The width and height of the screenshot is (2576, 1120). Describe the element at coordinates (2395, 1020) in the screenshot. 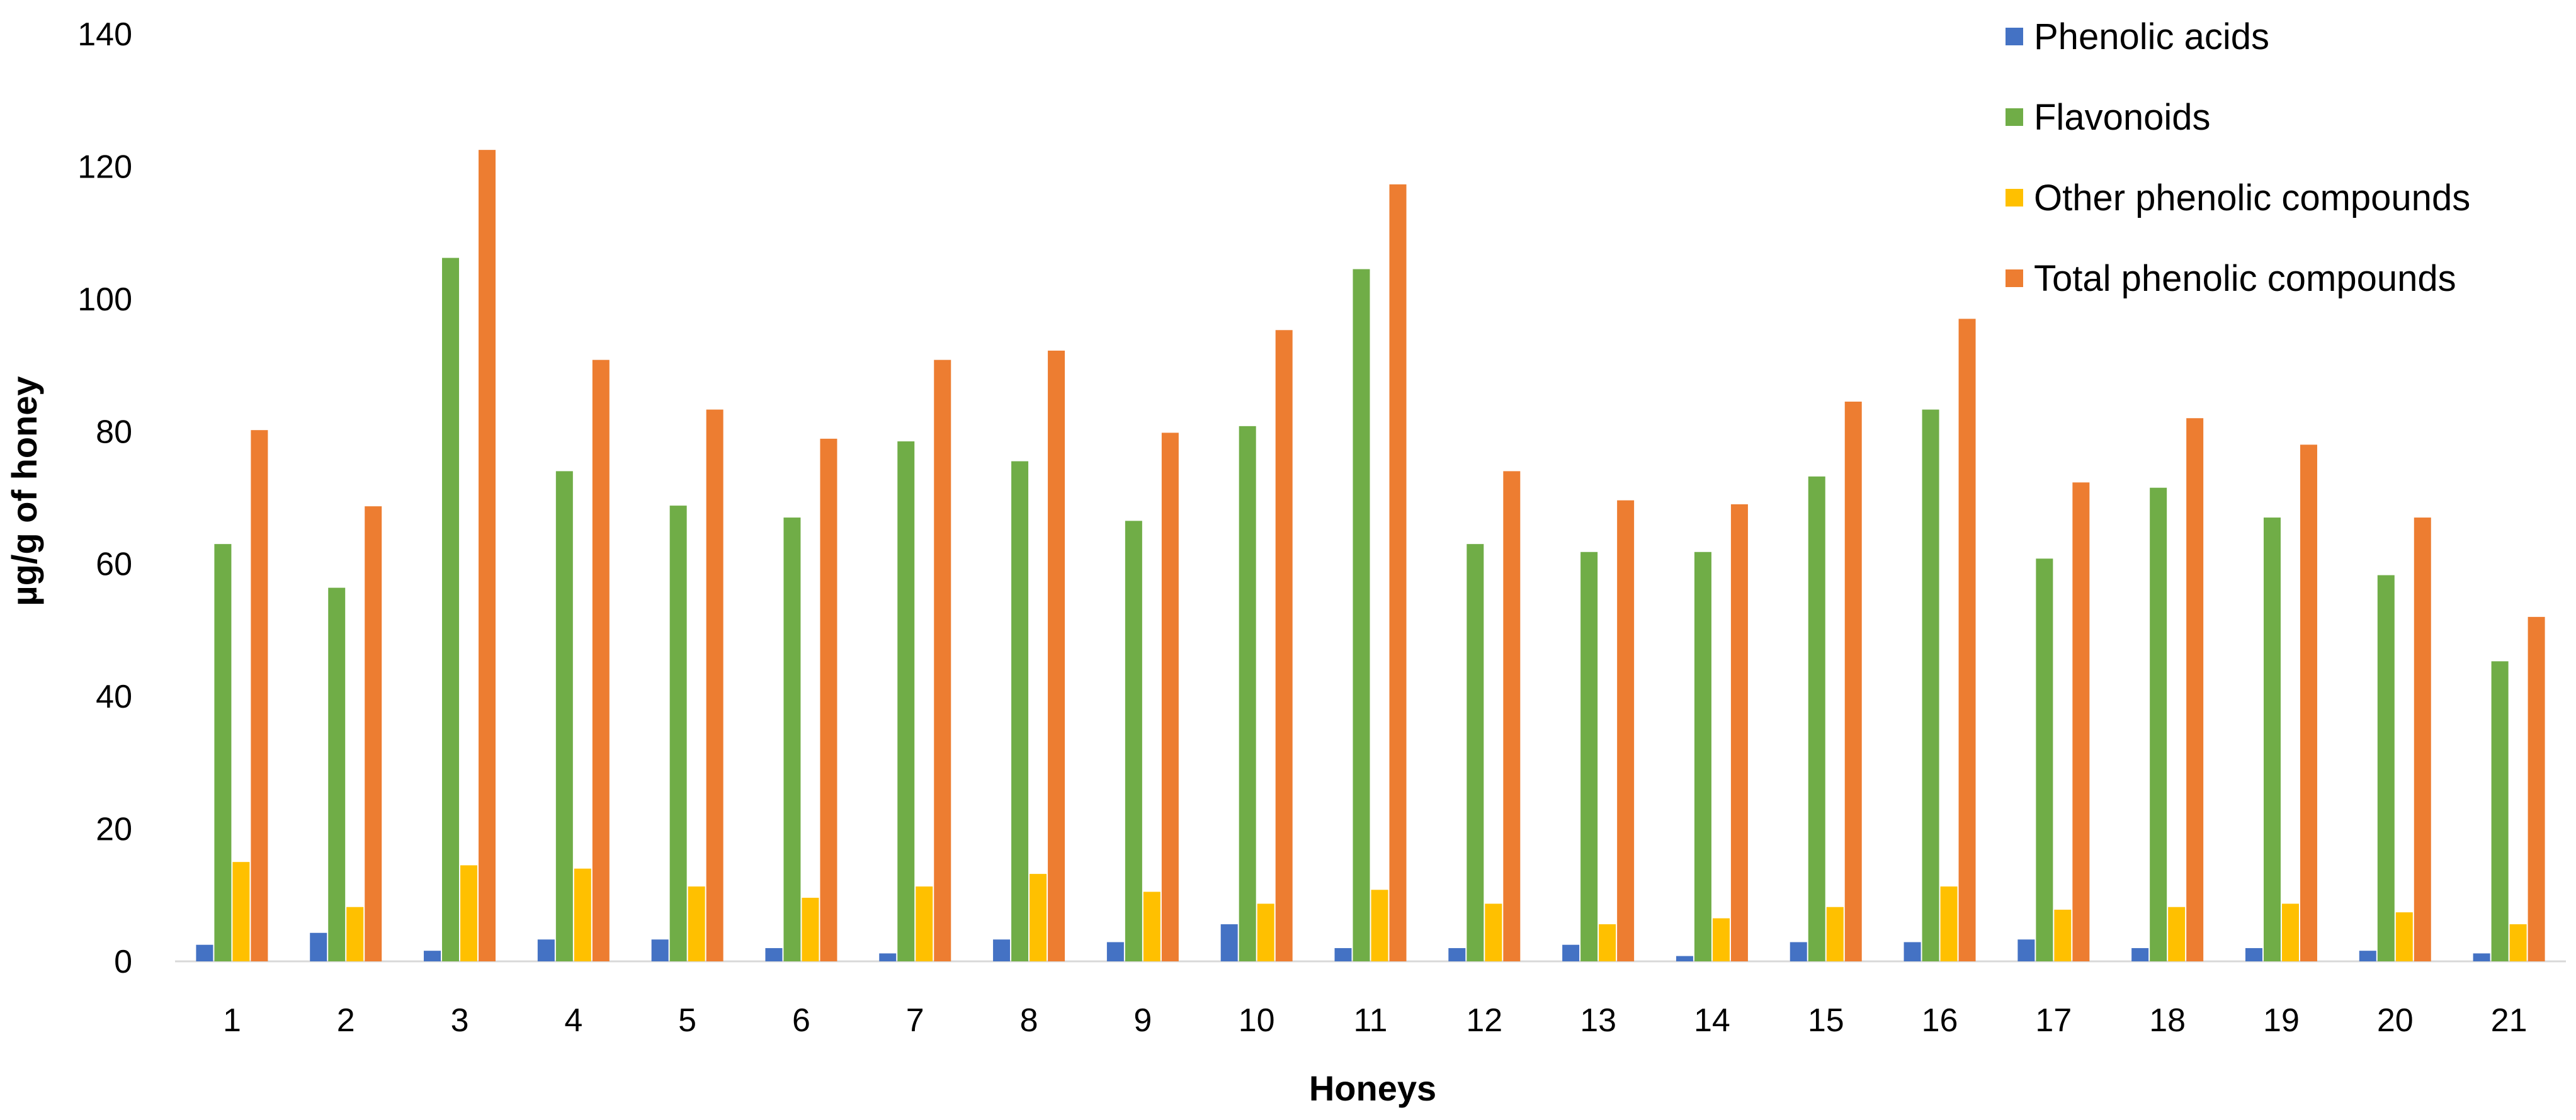

I see `x-tick-label: 20` at that location.